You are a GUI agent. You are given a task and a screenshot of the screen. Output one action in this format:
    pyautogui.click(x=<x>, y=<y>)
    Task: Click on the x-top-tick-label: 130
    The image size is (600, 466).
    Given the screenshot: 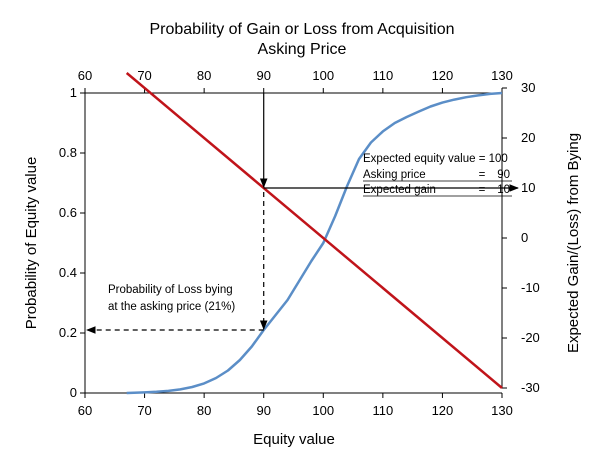 What is the action you would take?
    pyautogui.click(x=502, y=75)
    